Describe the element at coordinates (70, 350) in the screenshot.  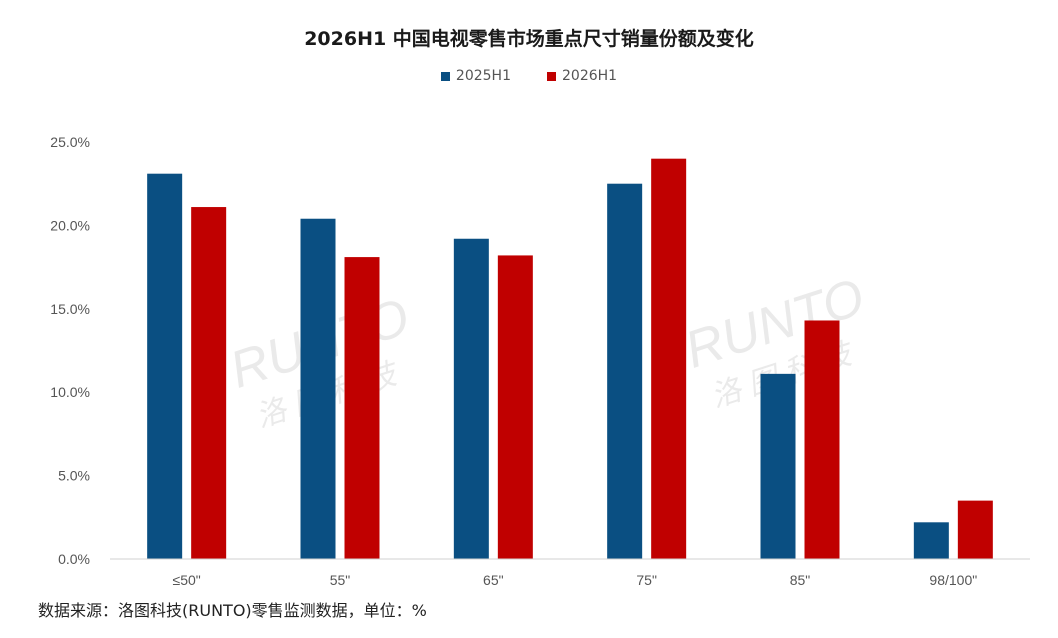
I see `y-axis: 0.0% 5.0% 10.0% 15.0% 20.0% 25.0%` at that location.